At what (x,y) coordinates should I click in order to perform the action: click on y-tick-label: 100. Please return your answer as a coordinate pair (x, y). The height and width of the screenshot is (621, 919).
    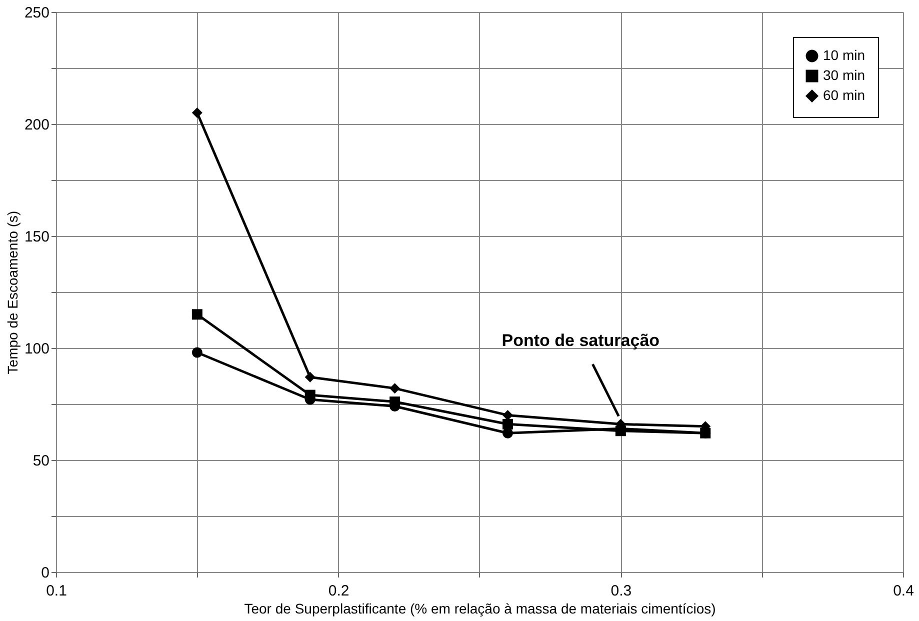
    Looking at the image, I should click on (37, 349).